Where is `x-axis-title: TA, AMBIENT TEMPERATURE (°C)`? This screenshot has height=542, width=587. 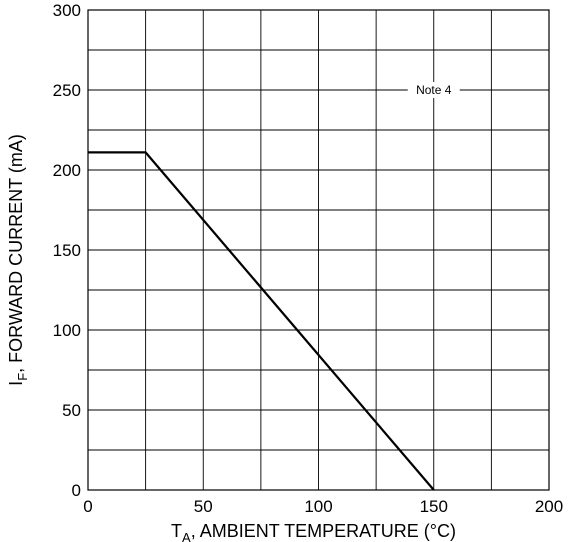 x-axis-title: TA, AMBIENT TEMPERATURE (°C) is located at coordinates (313, 531).